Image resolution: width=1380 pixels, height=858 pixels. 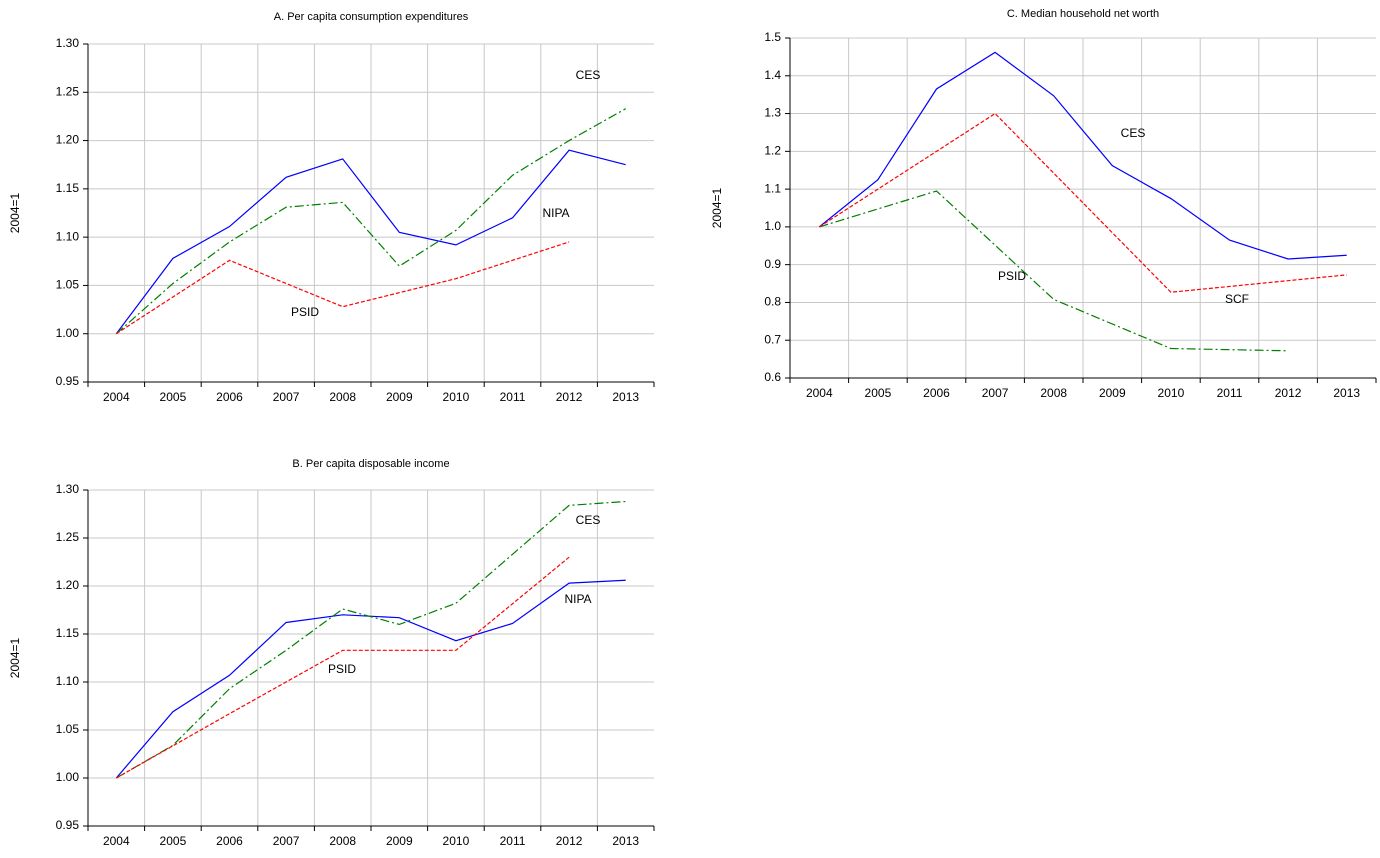 I want to click on y-tick-label: 1.0, so click(x=772, y=226).